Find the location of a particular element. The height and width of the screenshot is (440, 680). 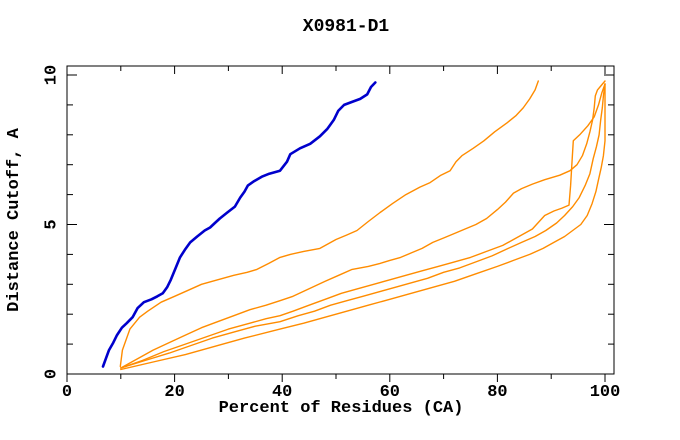

x-tick-label: 0 is located at coordinates (67, 392).